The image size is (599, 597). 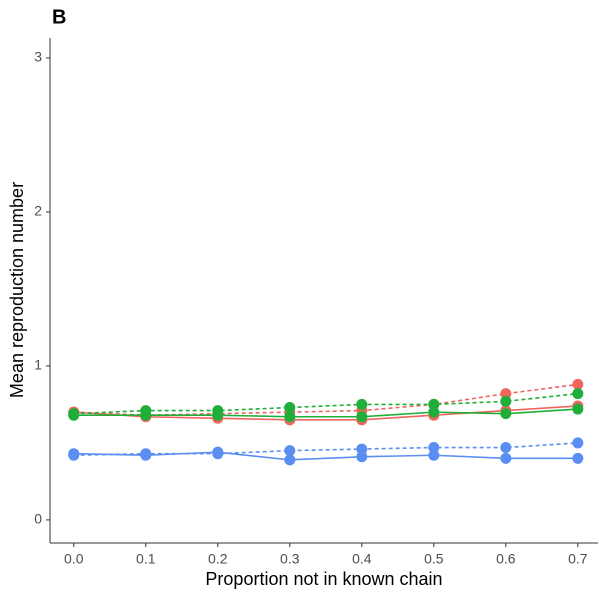 What do you see at coordinates (578, 559) in the screenshot?
I see `x-tick-label: 0.7` at bounding box center [578, 559].